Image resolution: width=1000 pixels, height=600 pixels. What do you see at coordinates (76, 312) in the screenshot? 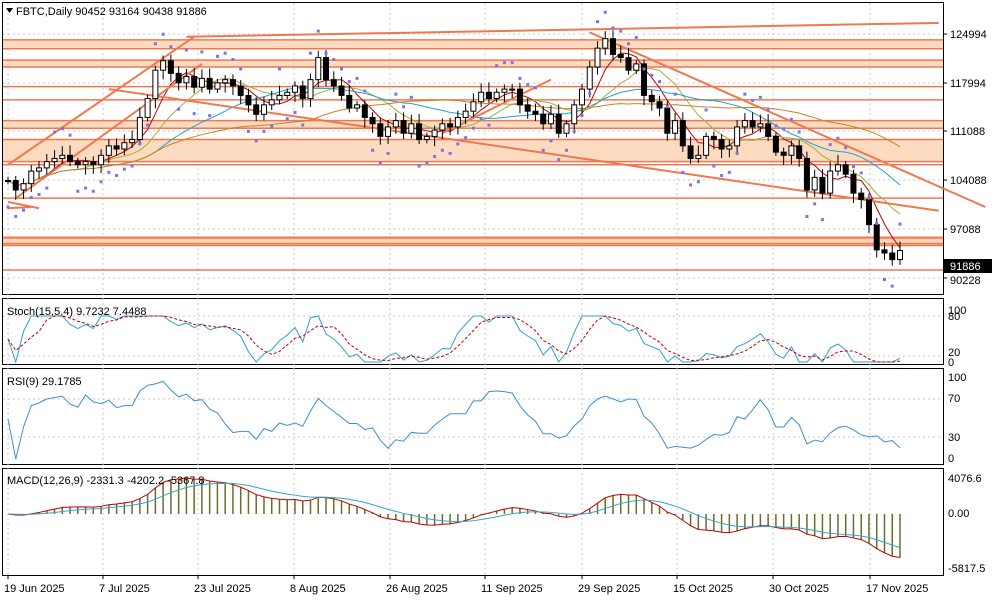
I see `stoch-label: Stoch(15,5,4) 9.7232 7.4488` at bounding box center [76, 312].